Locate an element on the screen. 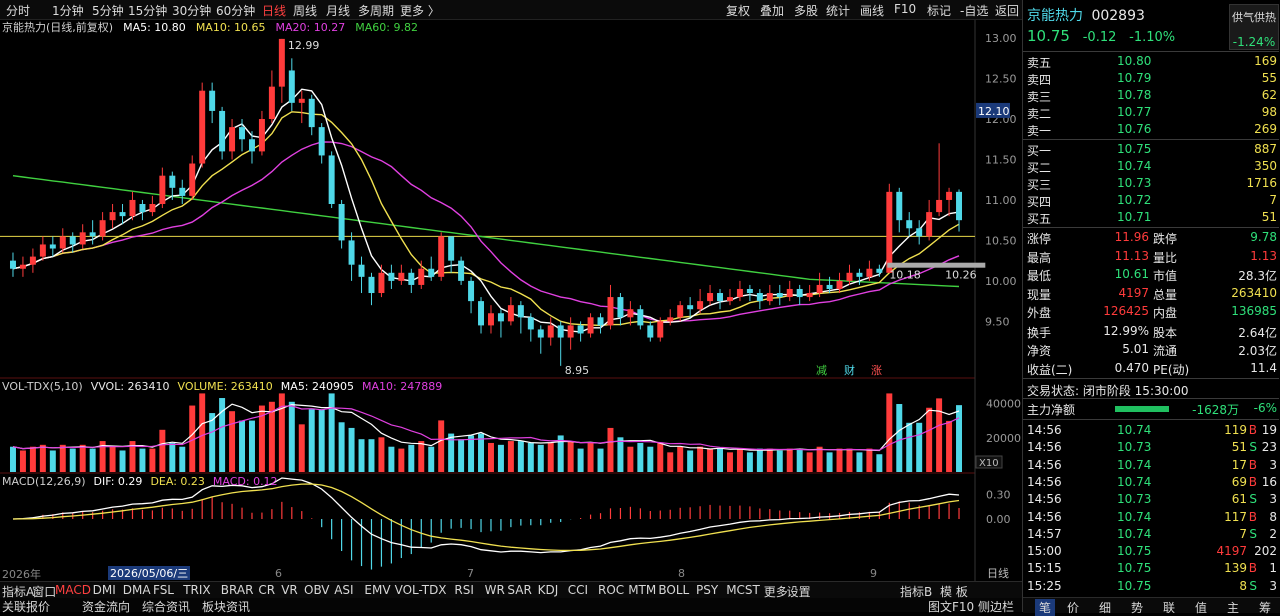 Image resolution: width=1280 pixels, height=616 pixels. quote-cell: 62 is located at coordinates (1269, 95).